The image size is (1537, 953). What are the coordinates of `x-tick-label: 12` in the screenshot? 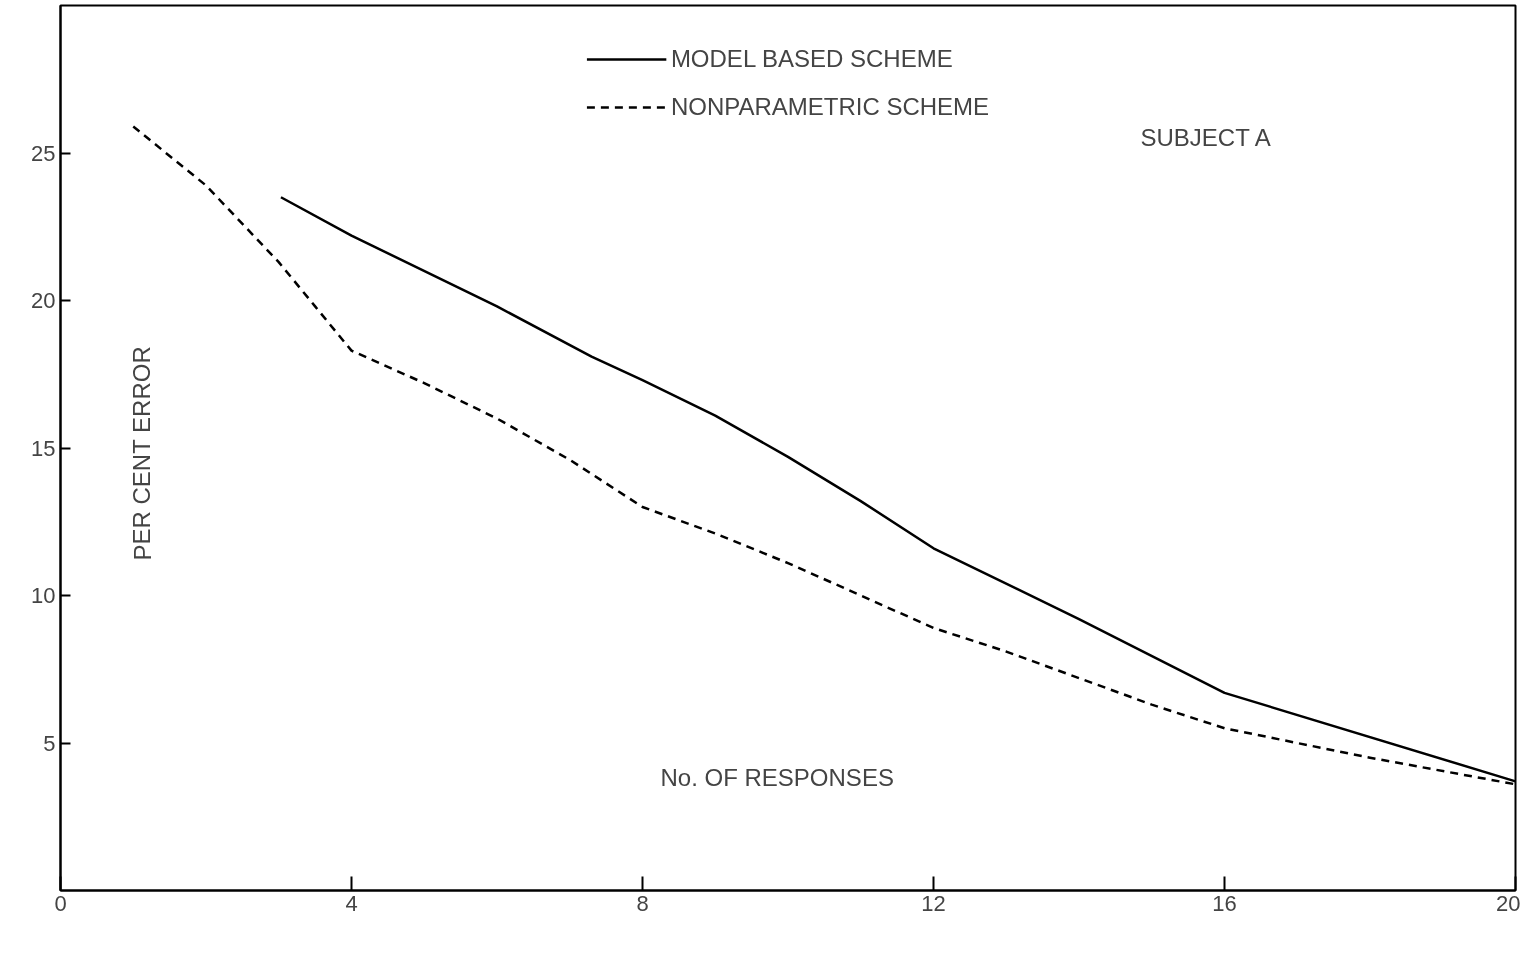 It's located at (933, 903).